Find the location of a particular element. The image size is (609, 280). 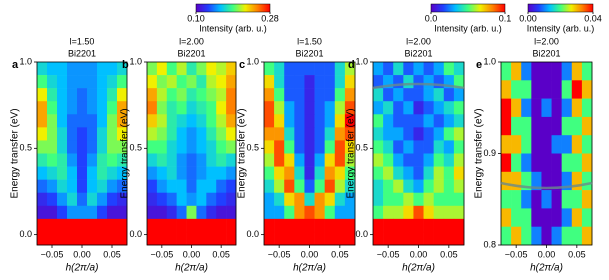

guide-curve is located at coordinates (546, 185).